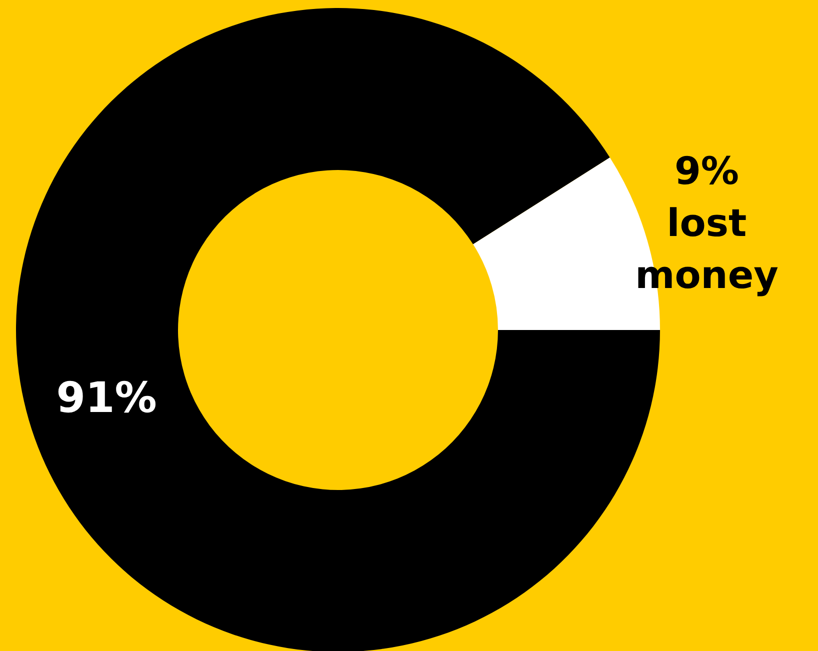 The image size is (818, 651). Describe the element at coordinates (707, 171) in the screenshot. I see `data-label: 9%` at that location.